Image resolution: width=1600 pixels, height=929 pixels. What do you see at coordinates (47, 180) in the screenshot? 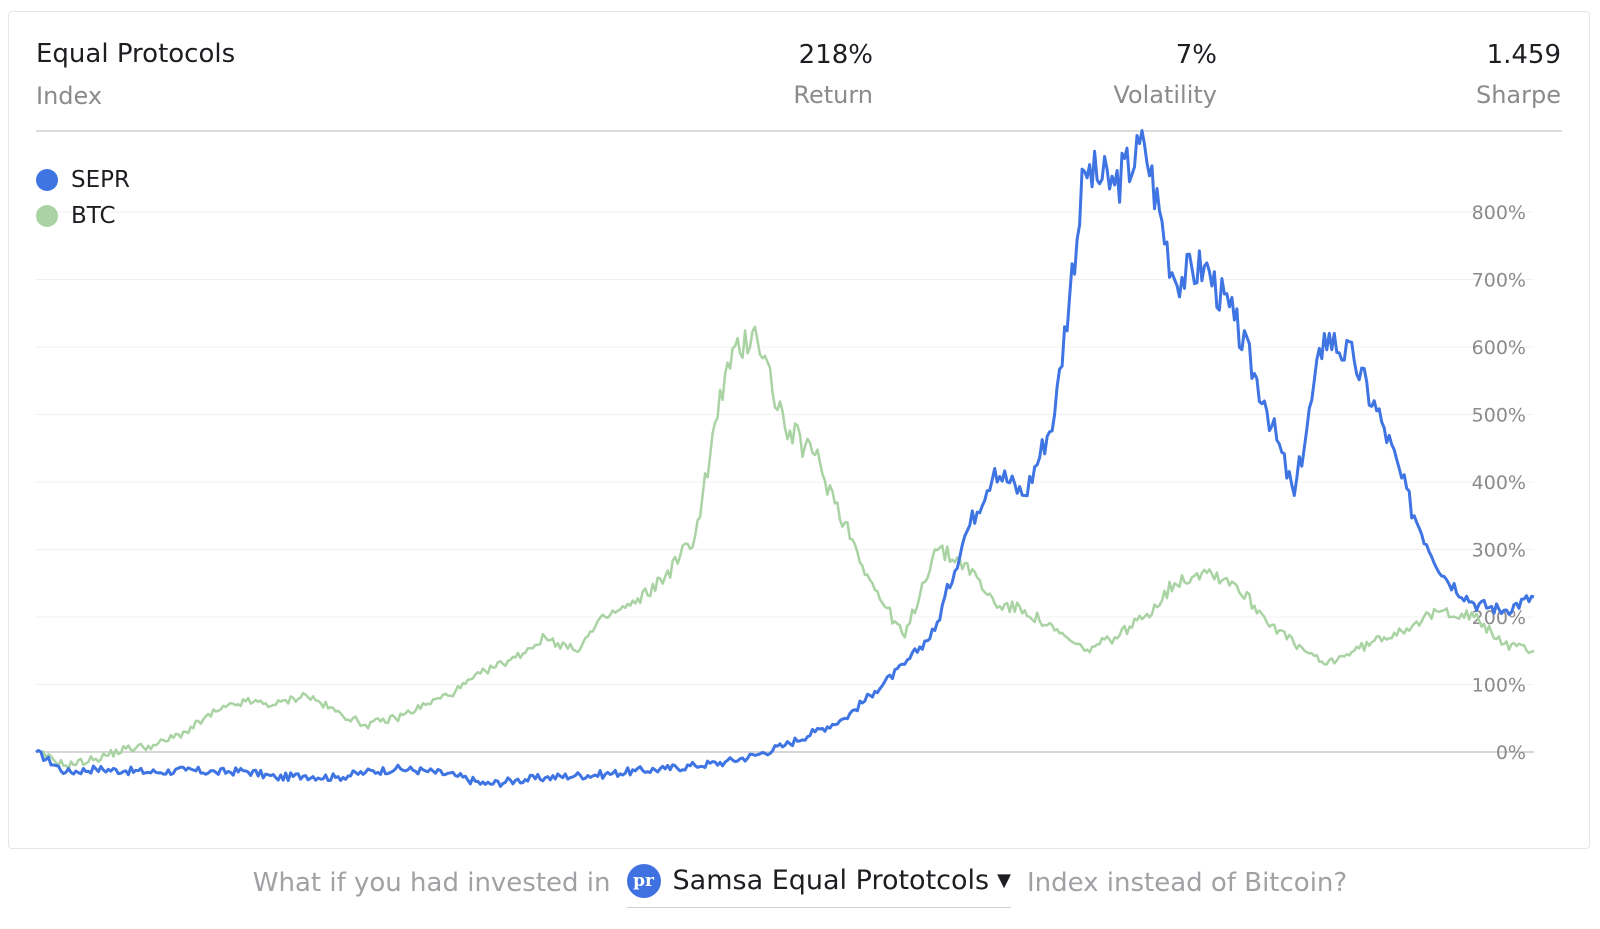
I see `legend-dot-sepr-icon` at bounding box center [47, 180].